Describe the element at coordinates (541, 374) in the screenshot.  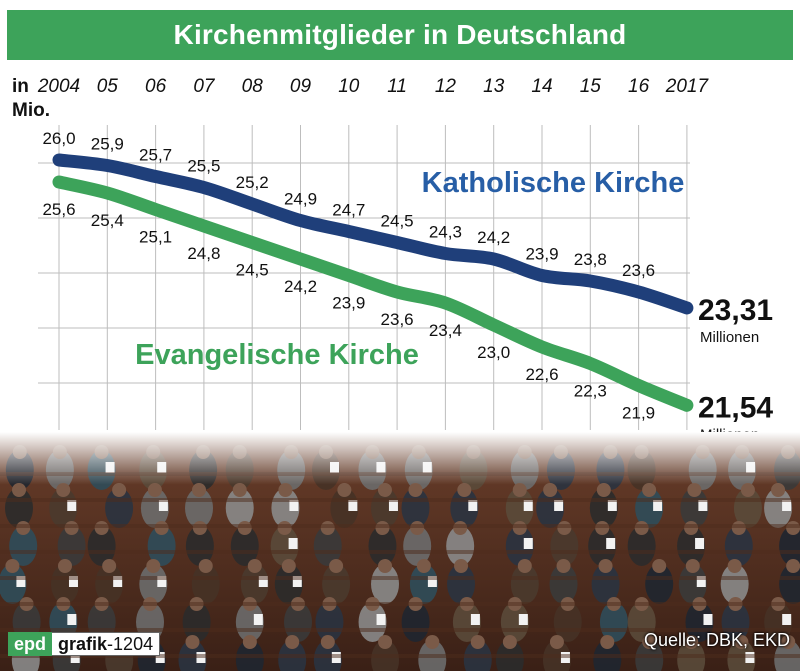
I see `data-label: 22,6` at that location.